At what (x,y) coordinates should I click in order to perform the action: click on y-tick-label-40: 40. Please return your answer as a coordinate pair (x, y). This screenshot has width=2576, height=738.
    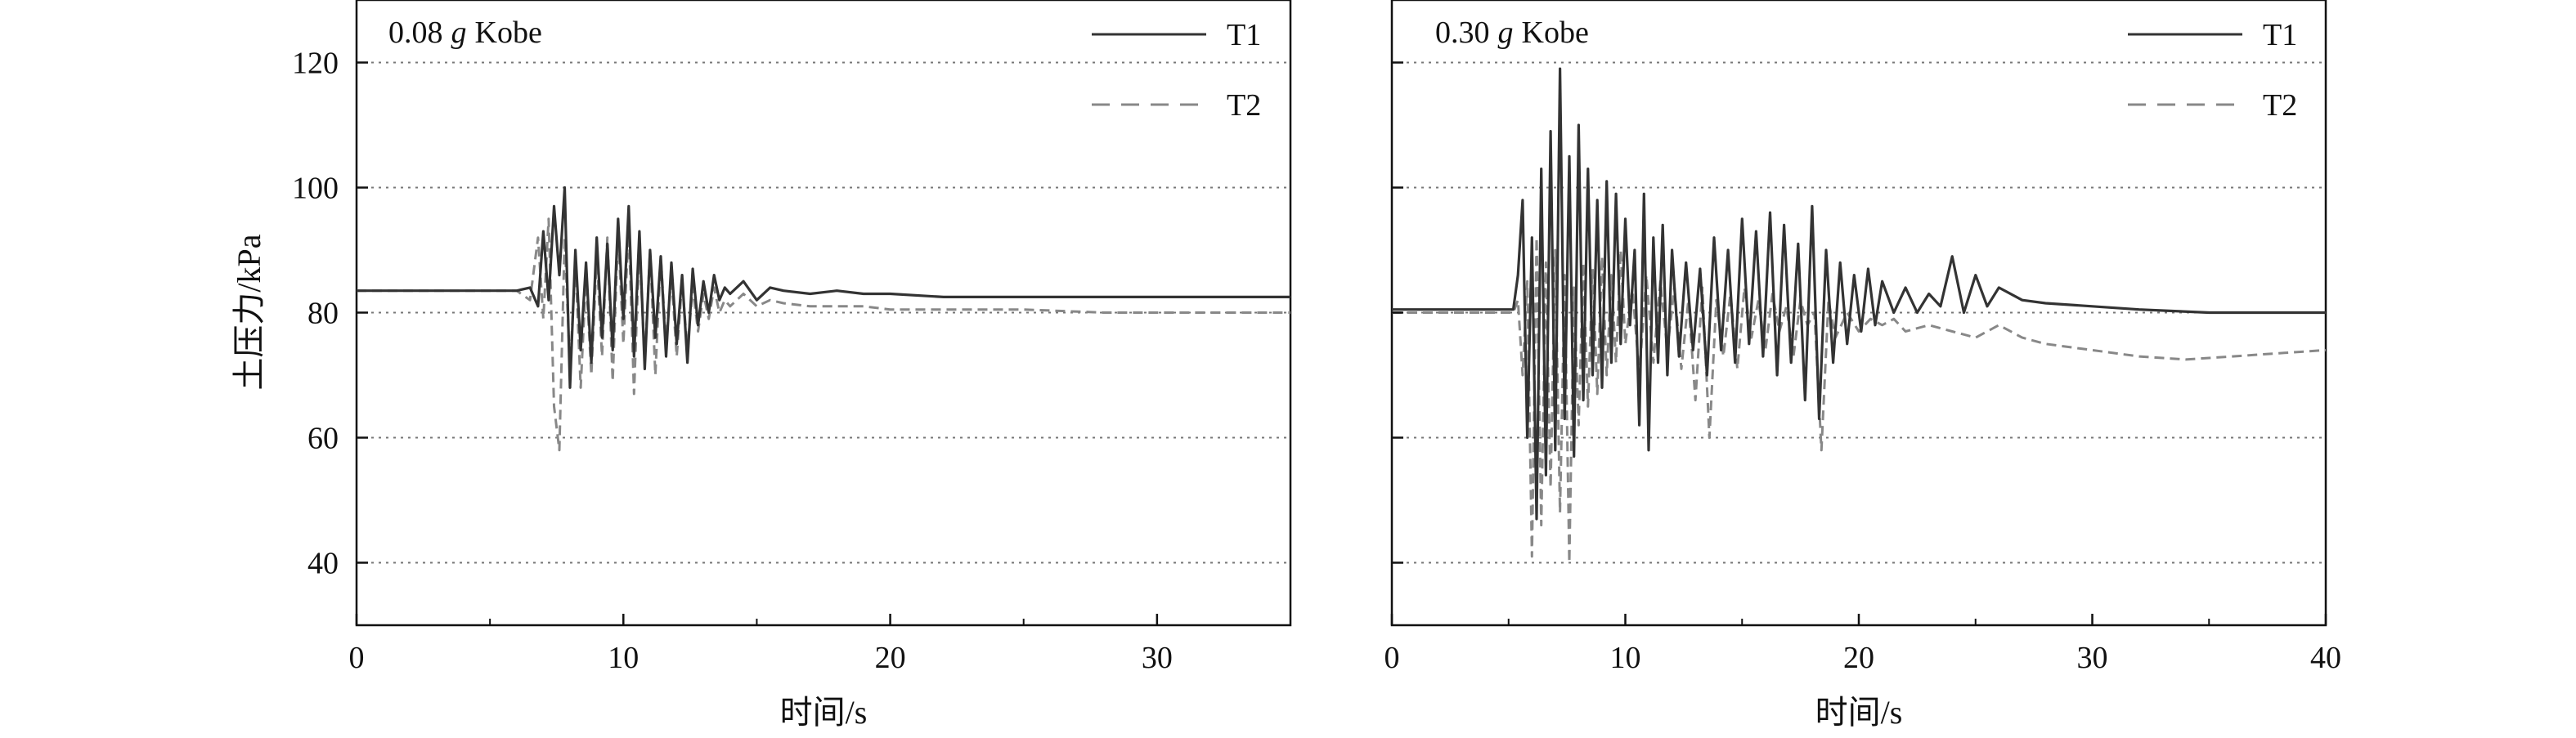
    Looking at the image, I should click on (323, 564).